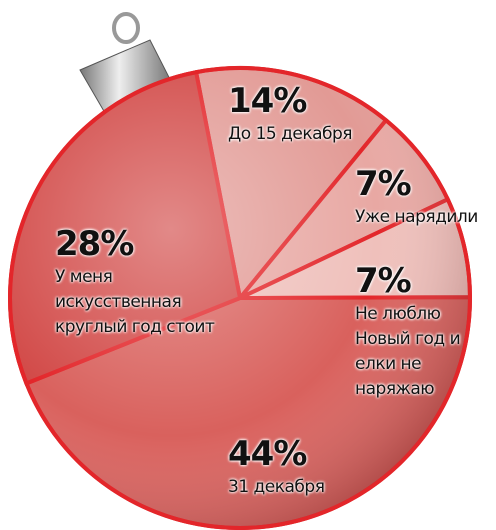  Describe the element at coordinates (408, 351) in the screenshot. I see `category-label: Не люблю Новый год и елки не наряжаю` at that location.